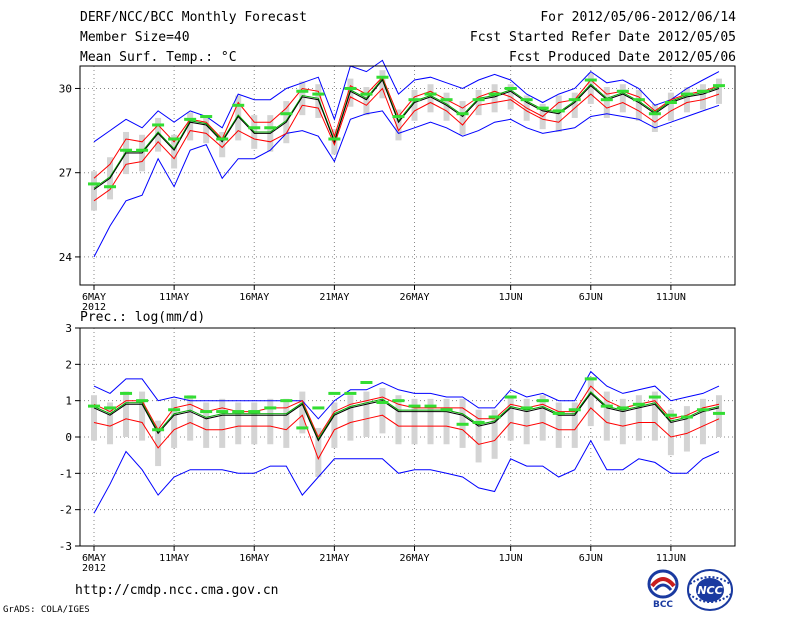 The width and height of the screenshot is (800, 618). I want to click on chart-title: DERF/NCC/BCC Monthly Forecast, so click(193, 17).